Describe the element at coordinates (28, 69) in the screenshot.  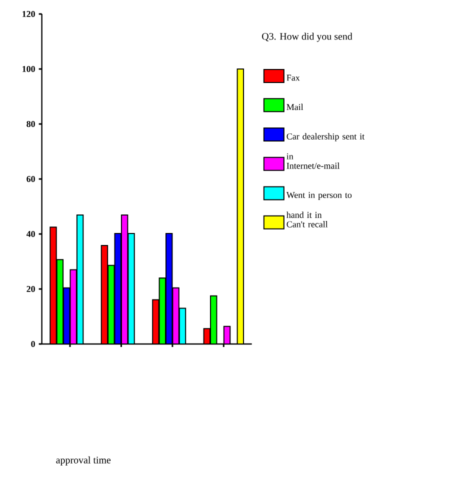
I see `y-tick-label: 100` at that location.